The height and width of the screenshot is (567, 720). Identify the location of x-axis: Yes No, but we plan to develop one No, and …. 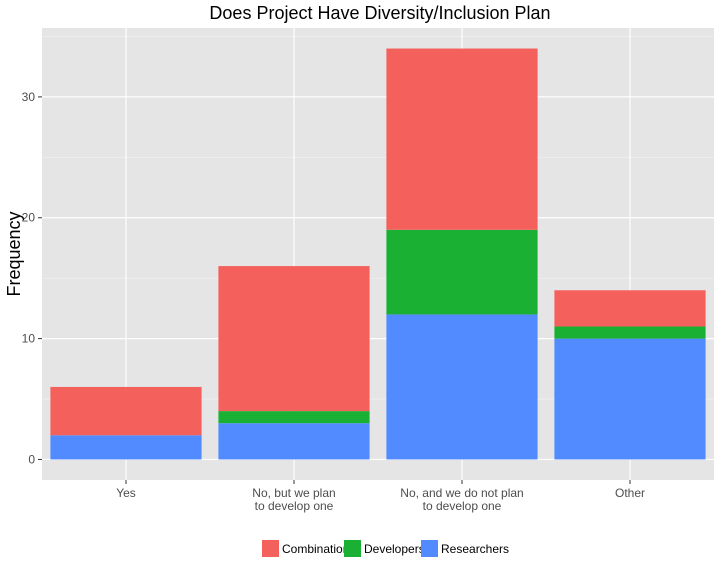
(380, 496).